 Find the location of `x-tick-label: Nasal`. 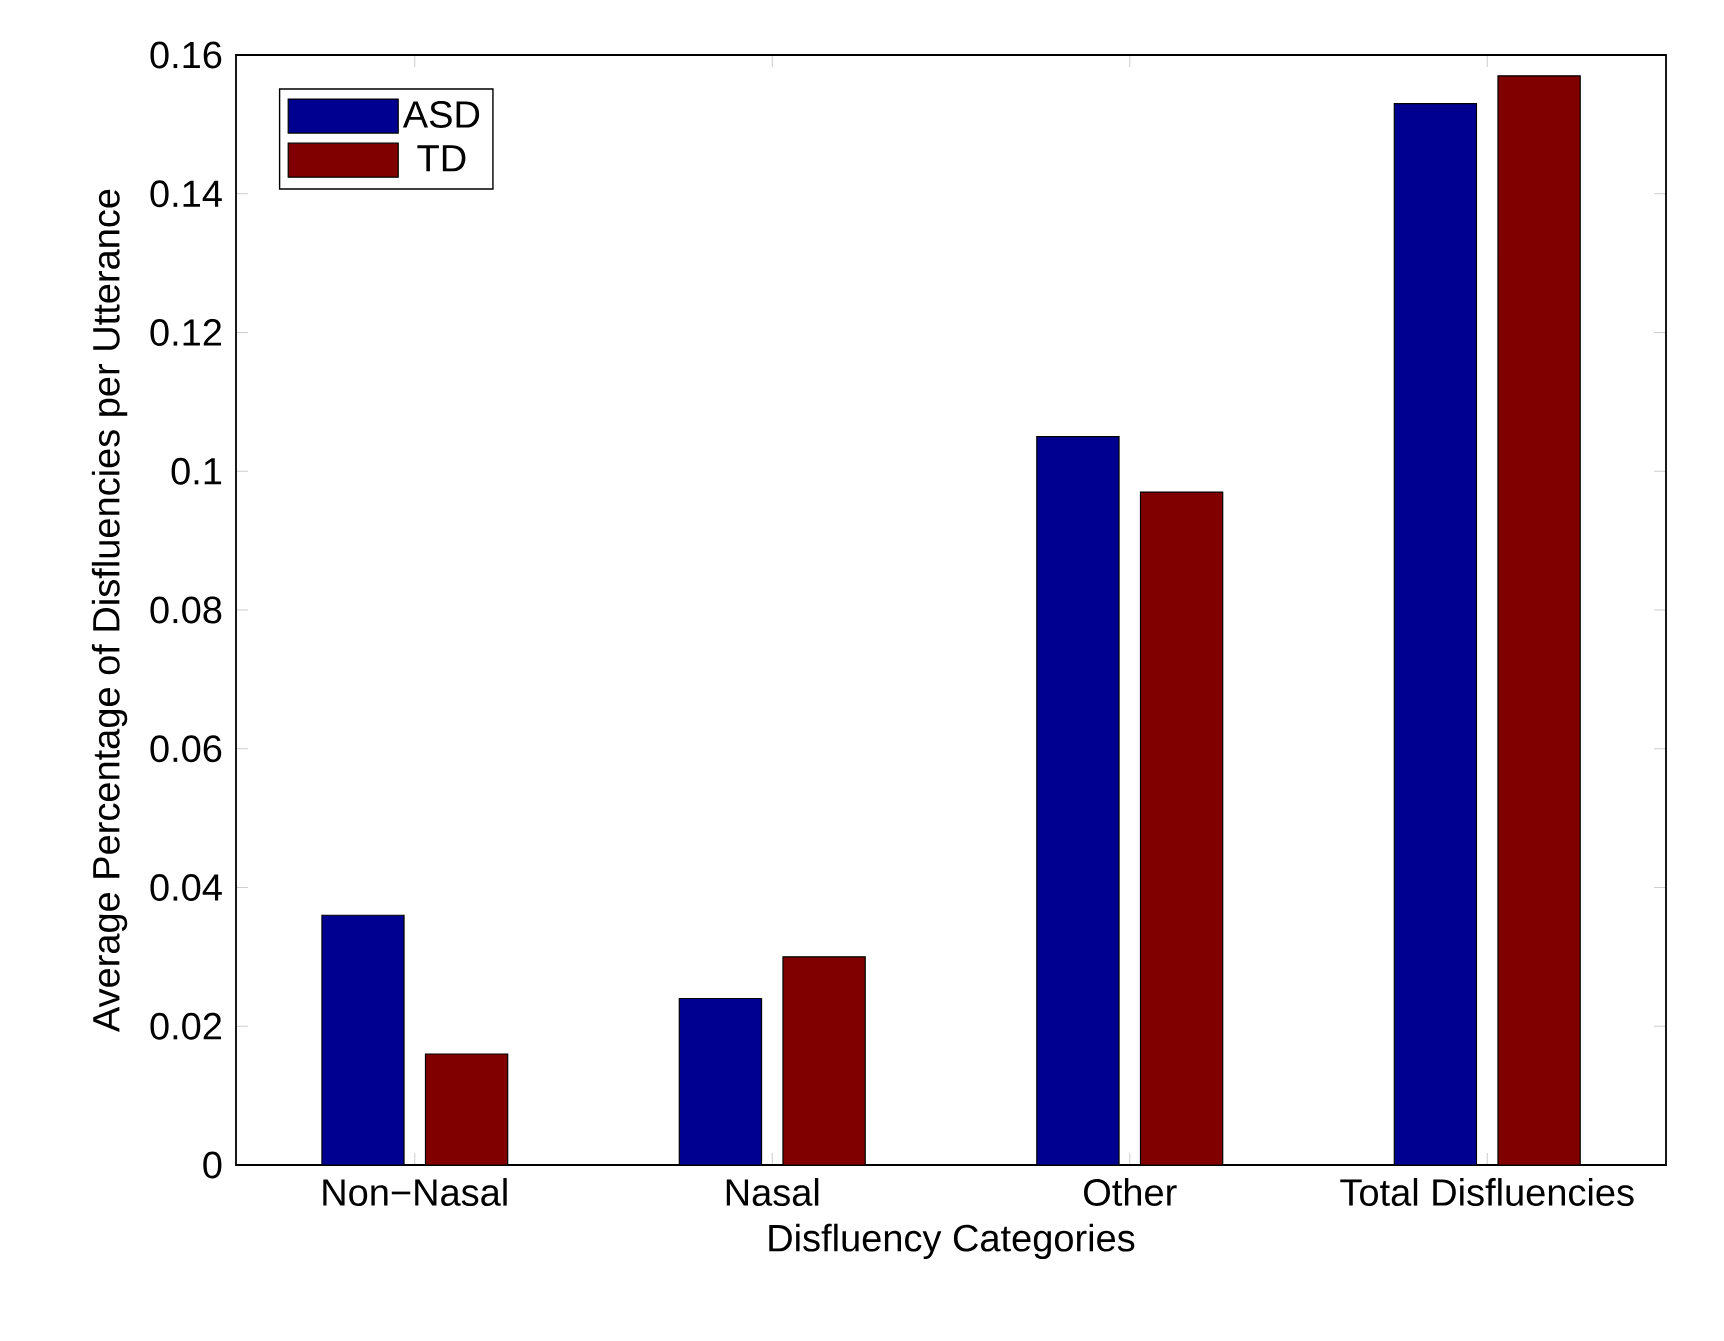

x-tick-label: Nasal is located at coordinates (772, 1192).